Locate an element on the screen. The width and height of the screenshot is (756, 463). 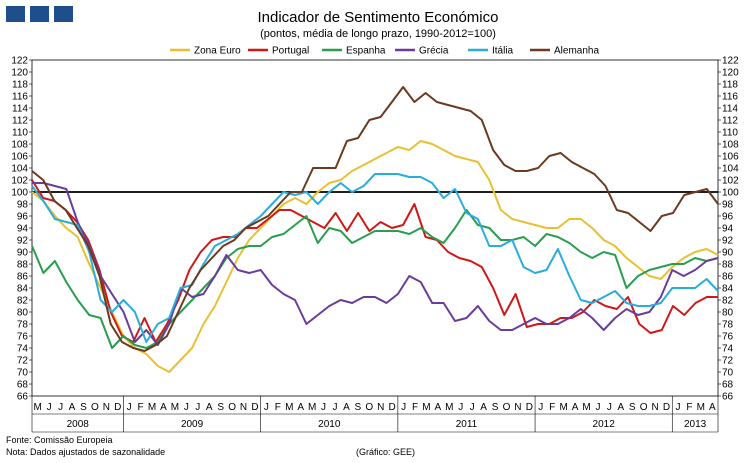
y-tick-label-left: 112 is located at coordinates (20, 121).